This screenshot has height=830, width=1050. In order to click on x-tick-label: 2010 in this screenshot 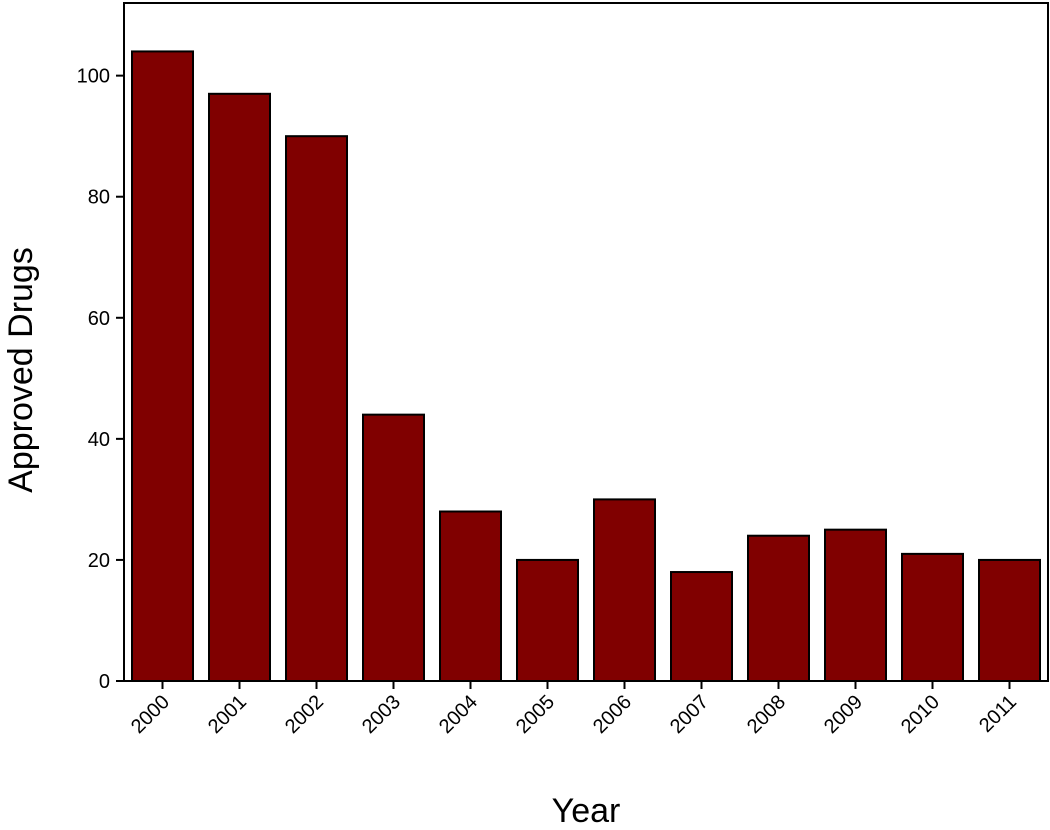, I will do `click(920, 714)`.